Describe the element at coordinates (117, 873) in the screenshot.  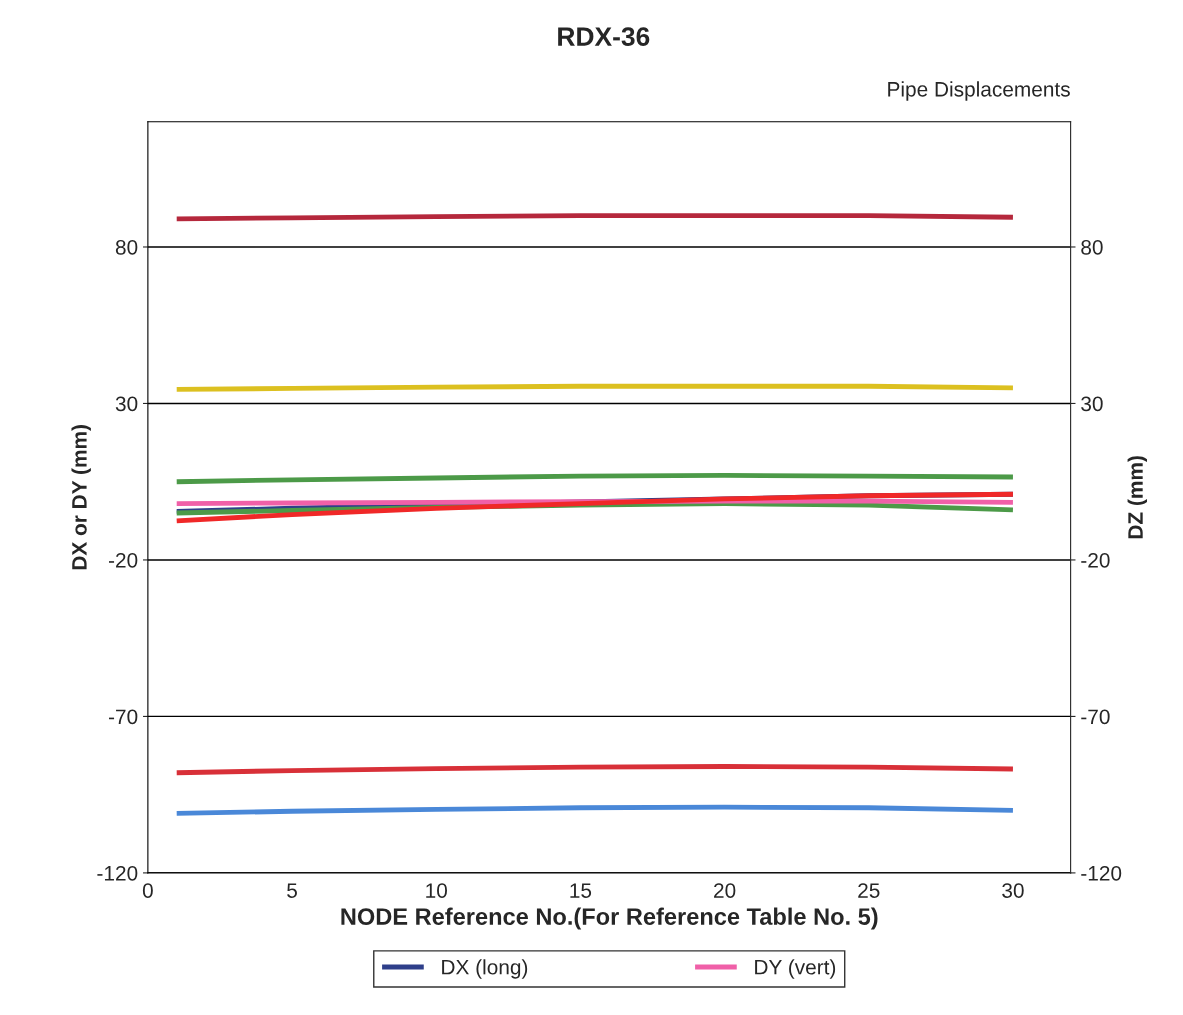
I see `y-tick-label: -120` at that location.